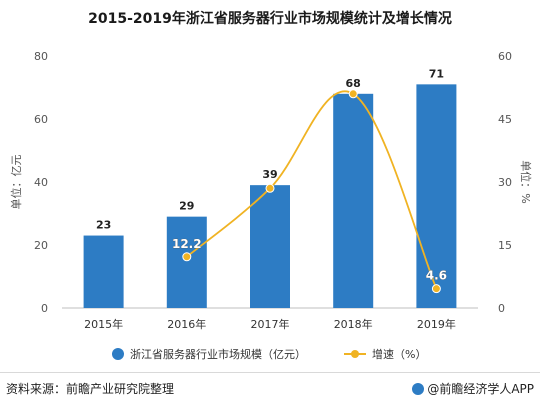 Image resolution: width=540 pixels, height=408 pixels. Describe the element at coordinates (480, 389) in the screenshot. I see `brand-text: @前瞻经济学人APP` at that location.